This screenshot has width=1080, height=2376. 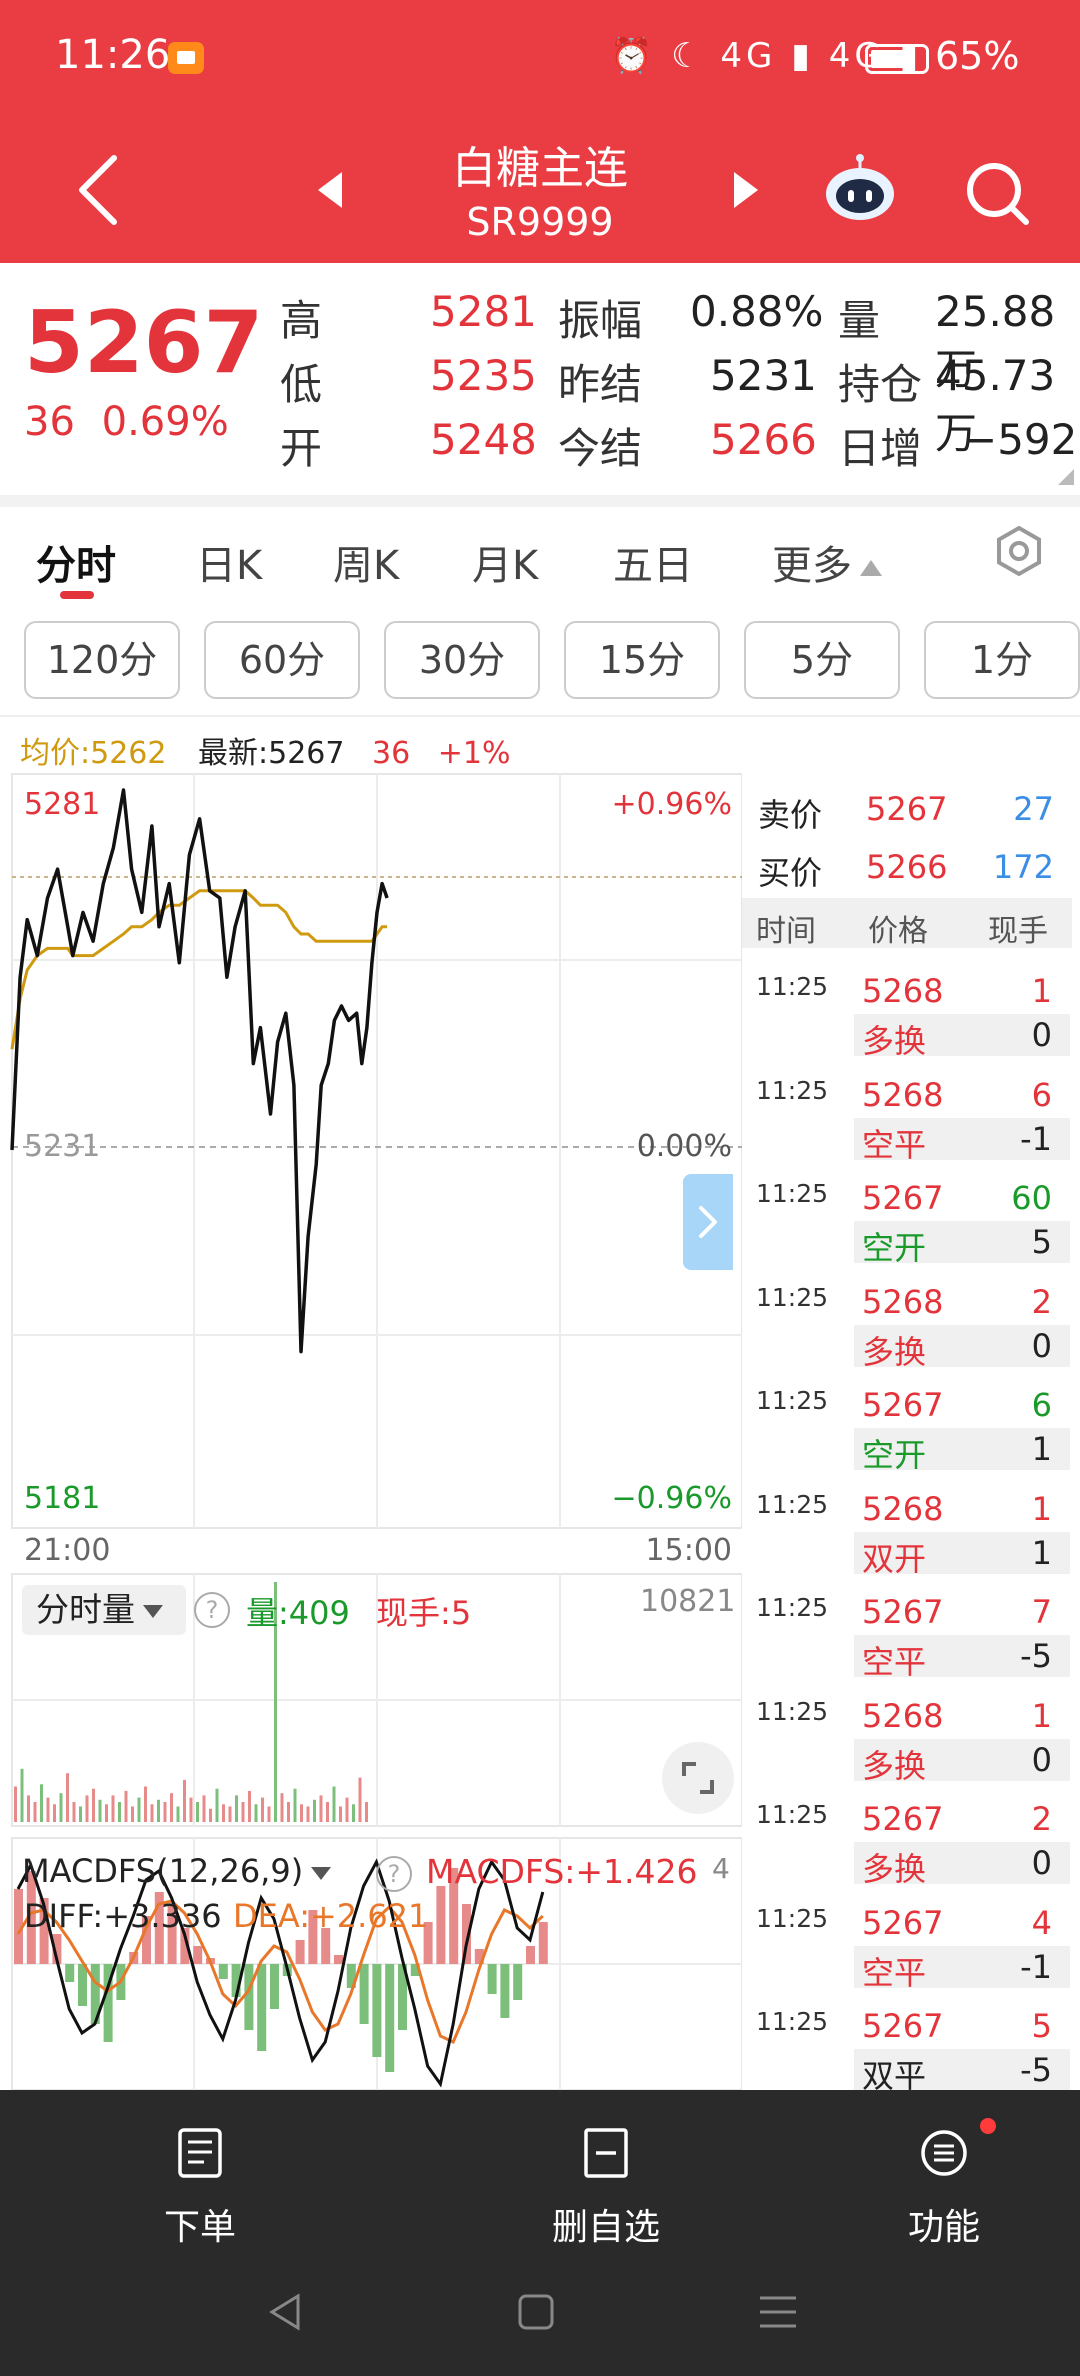 What do you see at coordinates (104, 1610) in the screenshot?
I see `volume-indicator-selector: 分时量` at bounding box center [104, 1610].